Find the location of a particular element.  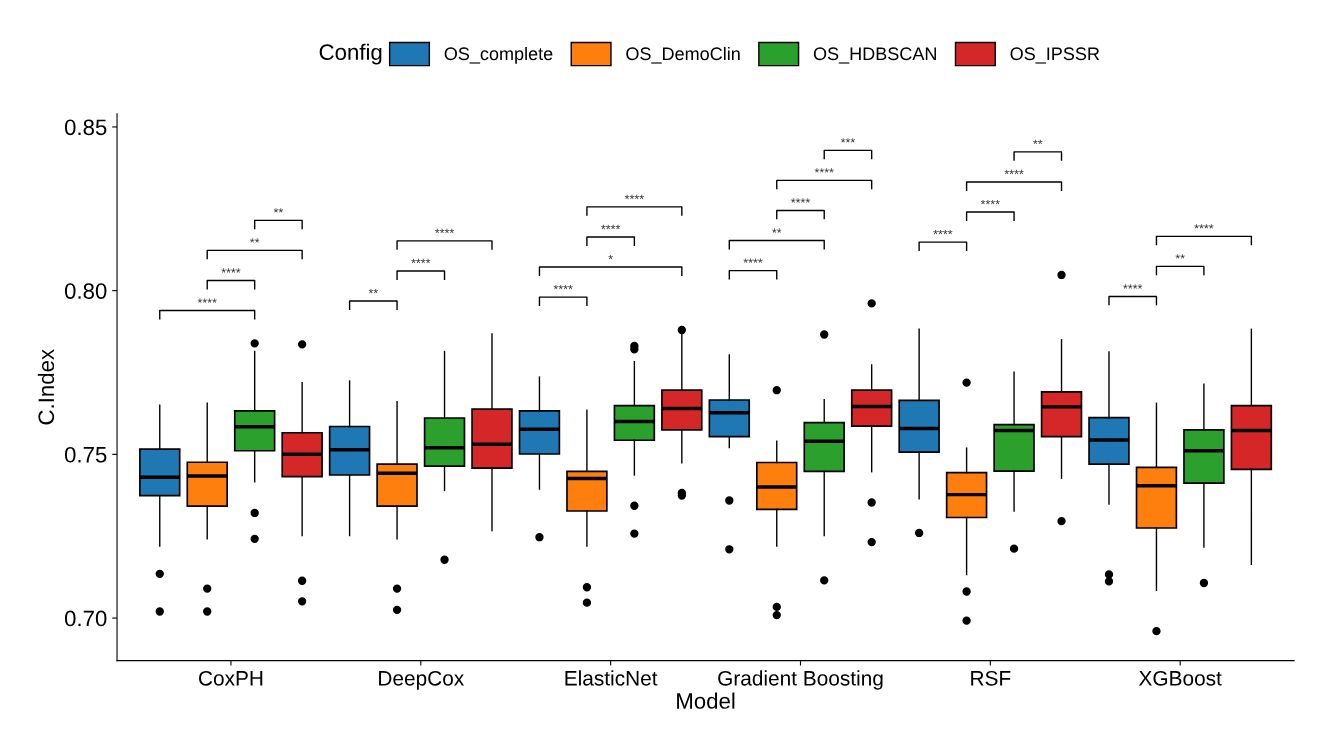

legend-label: OS_HDBSCAN is located at coordinates (874, 55).